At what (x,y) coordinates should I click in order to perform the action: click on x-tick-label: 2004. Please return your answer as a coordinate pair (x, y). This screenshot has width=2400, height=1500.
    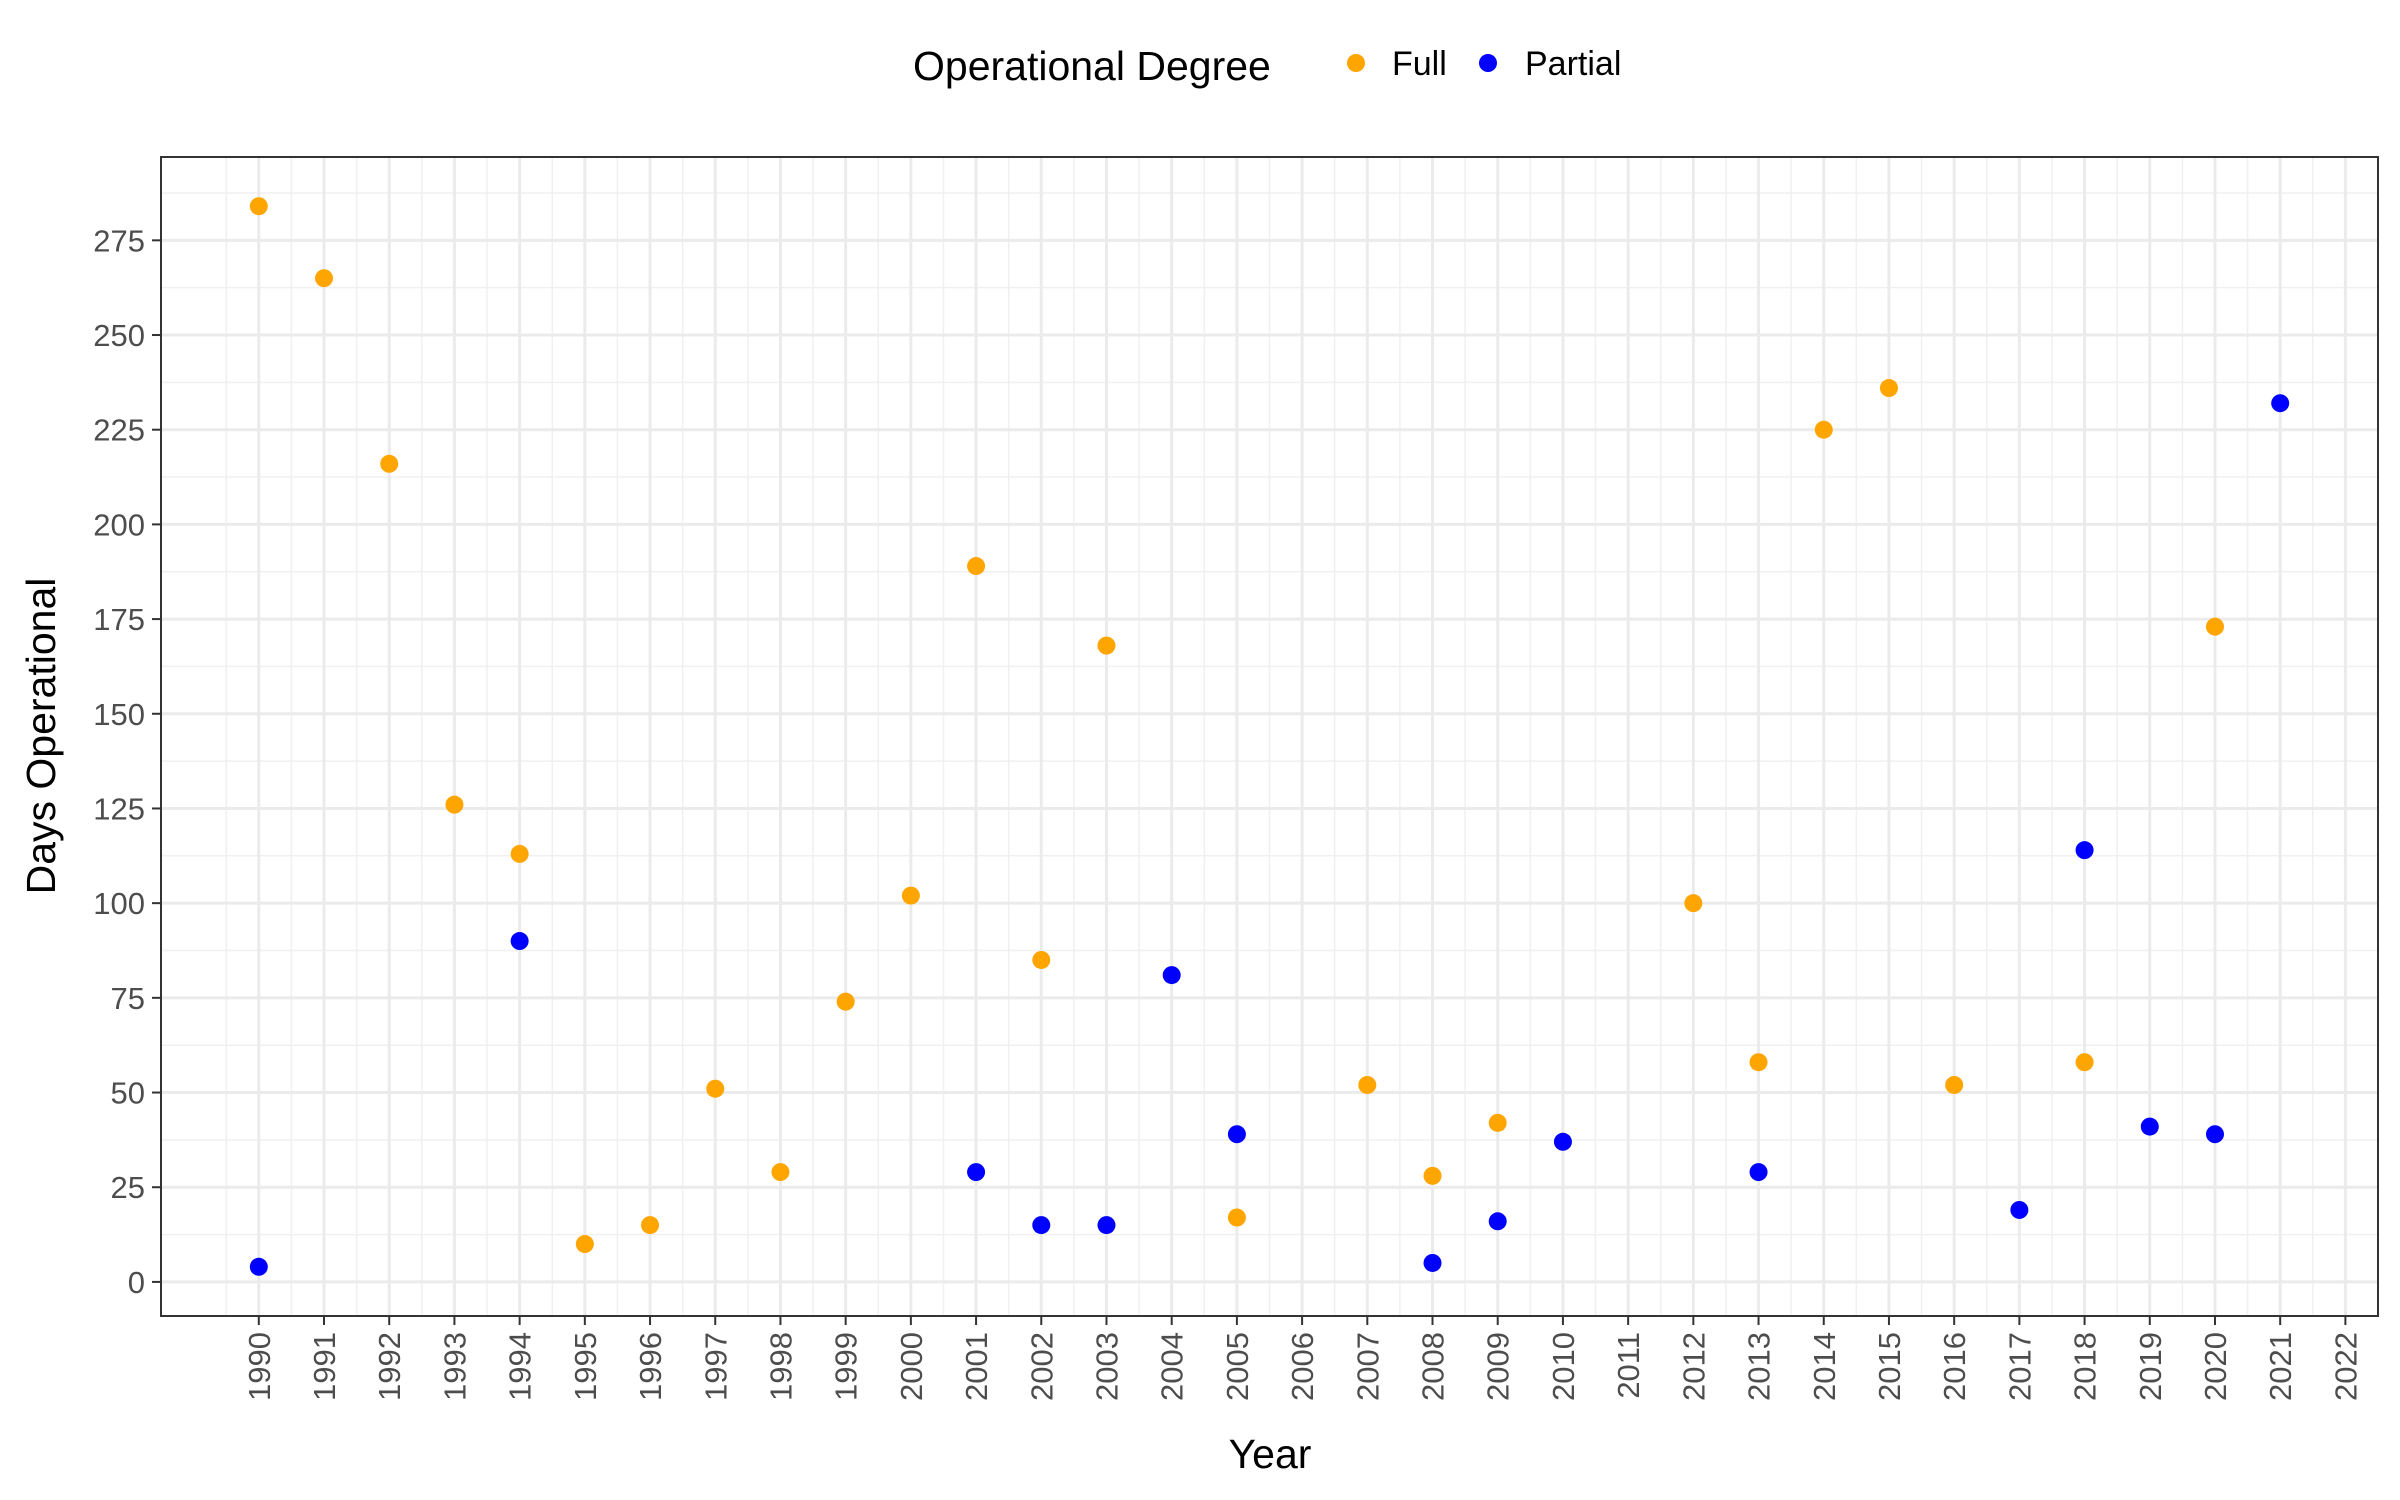
    Looking at the image, I should click on (1172, 1366).